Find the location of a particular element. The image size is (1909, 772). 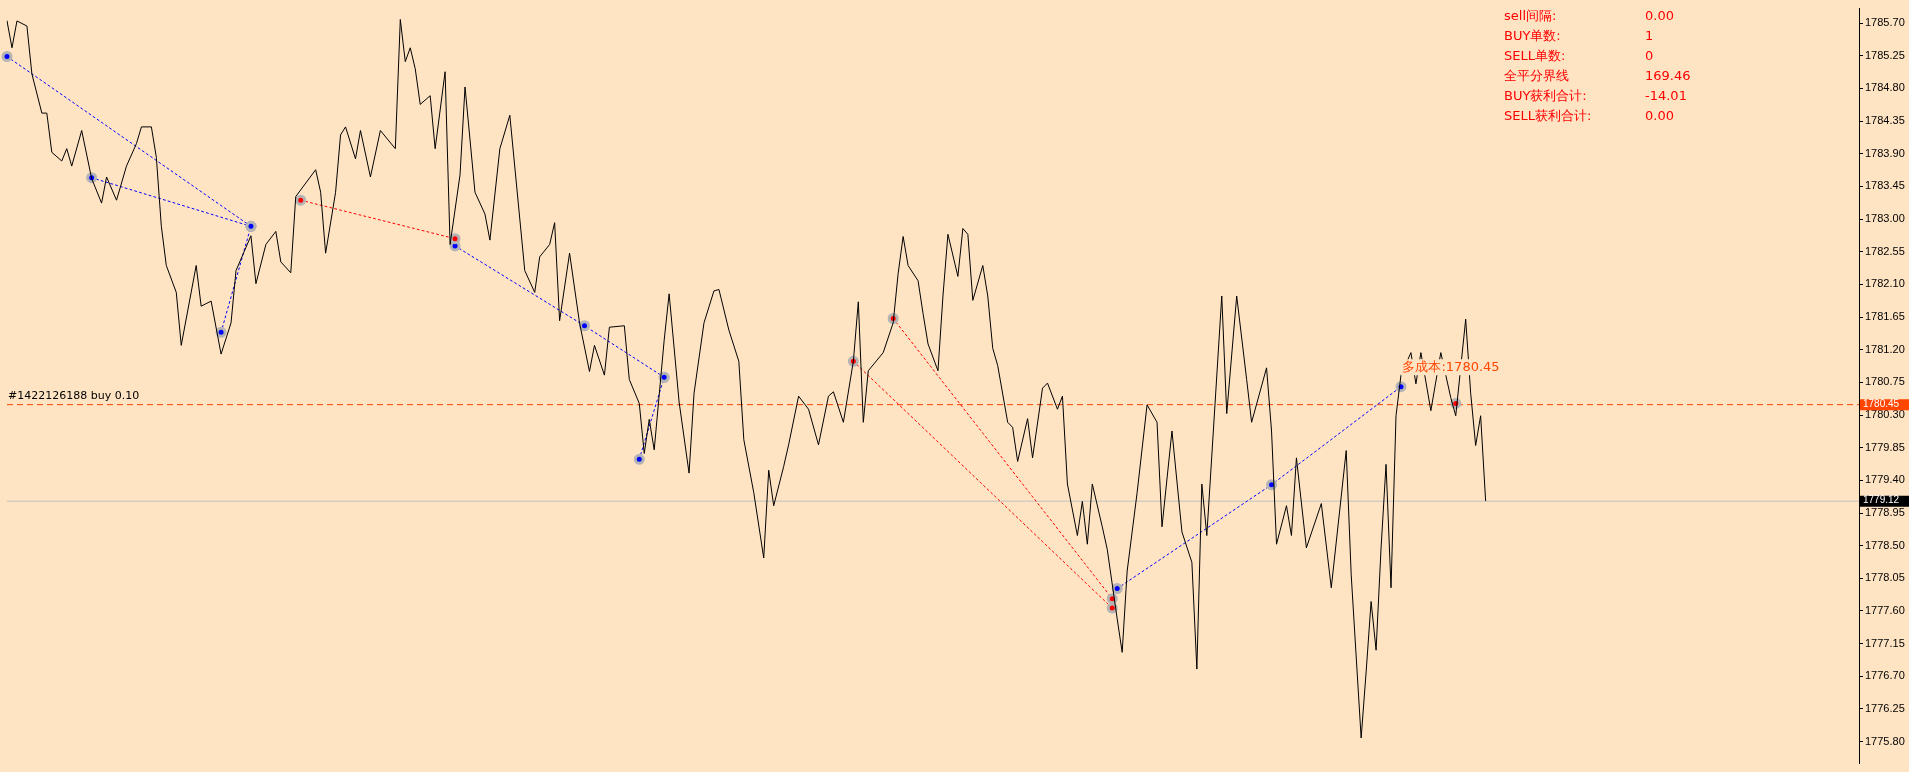

annotation: #1422126188 buy 0.10 is located at coordinates (74, 395).